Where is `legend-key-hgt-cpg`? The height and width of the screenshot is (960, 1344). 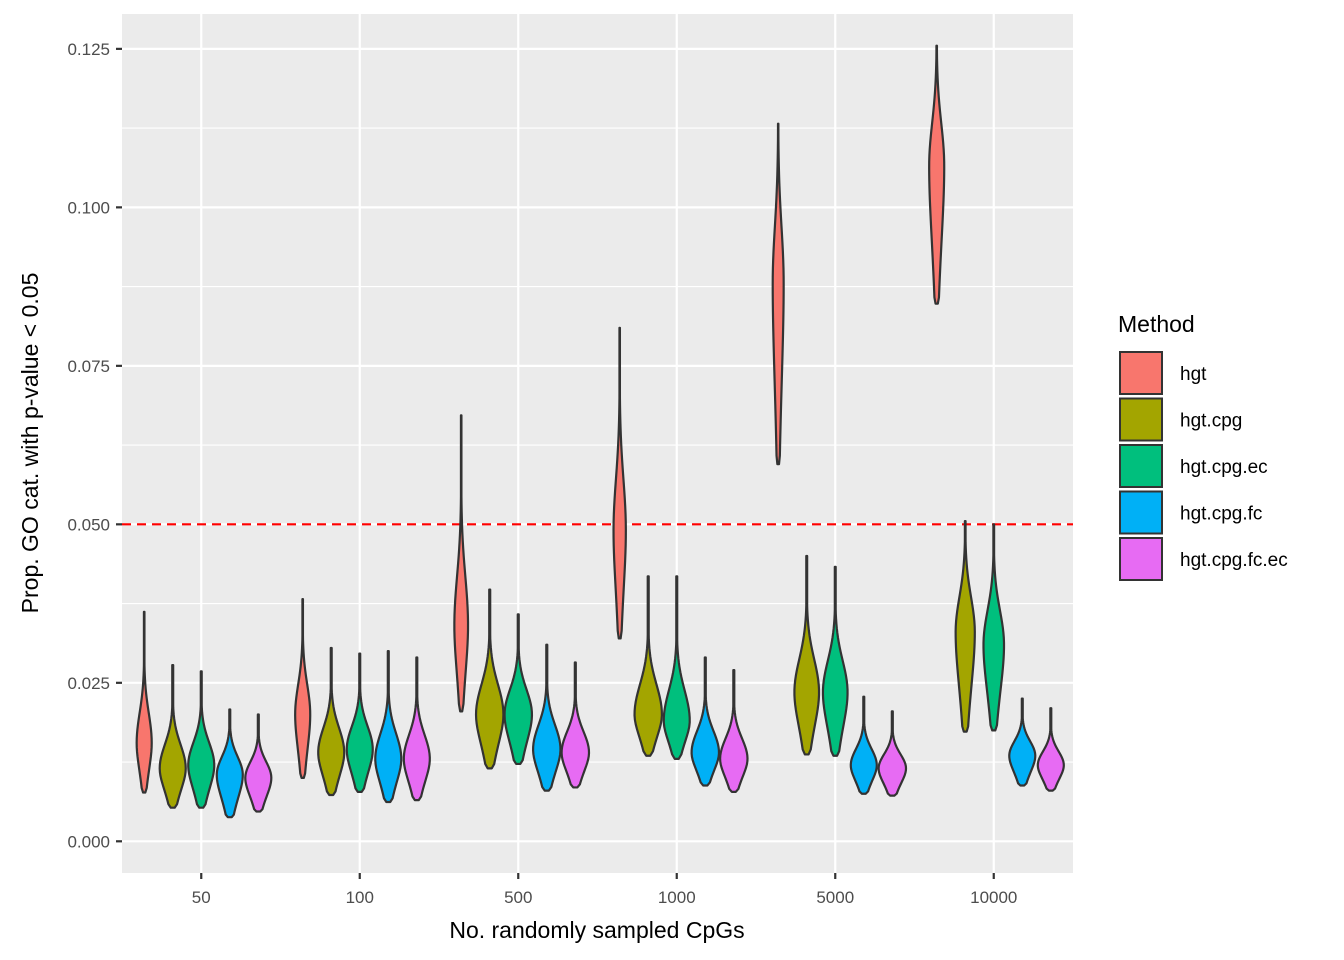
legend-key-hgt-cpg is located at coordinates (1141, 419).